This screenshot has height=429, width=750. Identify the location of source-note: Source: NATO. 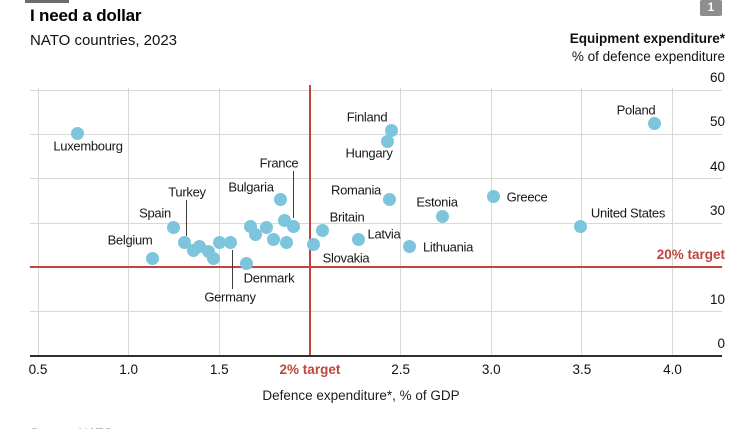
(71, 427).